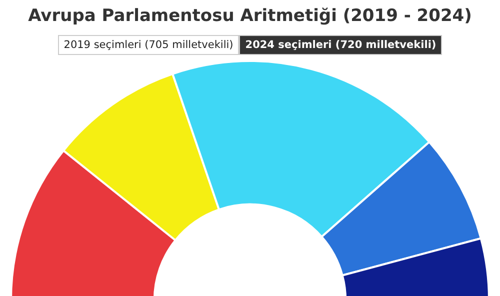 Image resolution: width=500 pixels, height=296 pixels. Describe the element at coordinates (149, 45) in the screenshot. I see `text: 2019 seçimleri (705 milletvekili)` at that location.